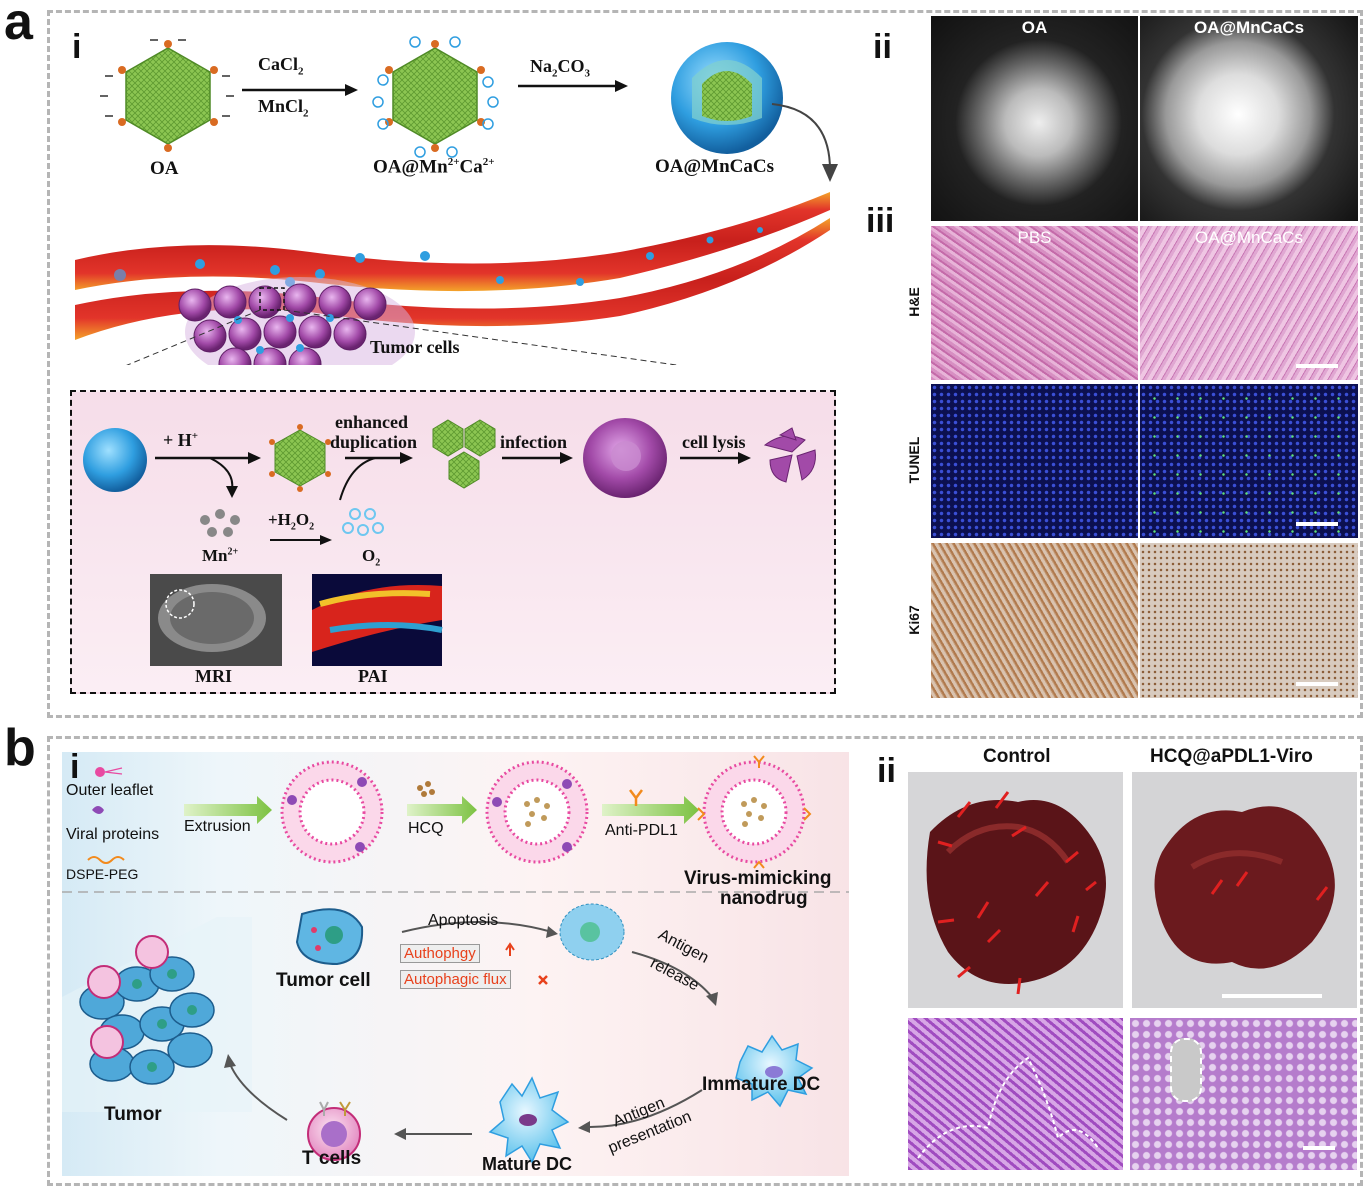 This screenshot has width=1367, height=1191. What do you see at coordinates (914, 620) in the screenshot?
I see `row-label-ki67: Ki67` at bounding box center [914, 620].